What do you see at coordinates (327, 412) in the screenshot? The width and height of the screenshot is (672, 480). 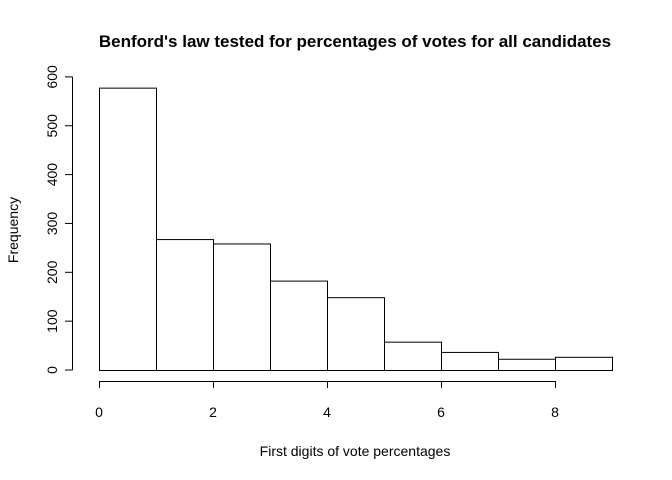 I see `x-tick-label: 4` at bounding box center [327, 412].